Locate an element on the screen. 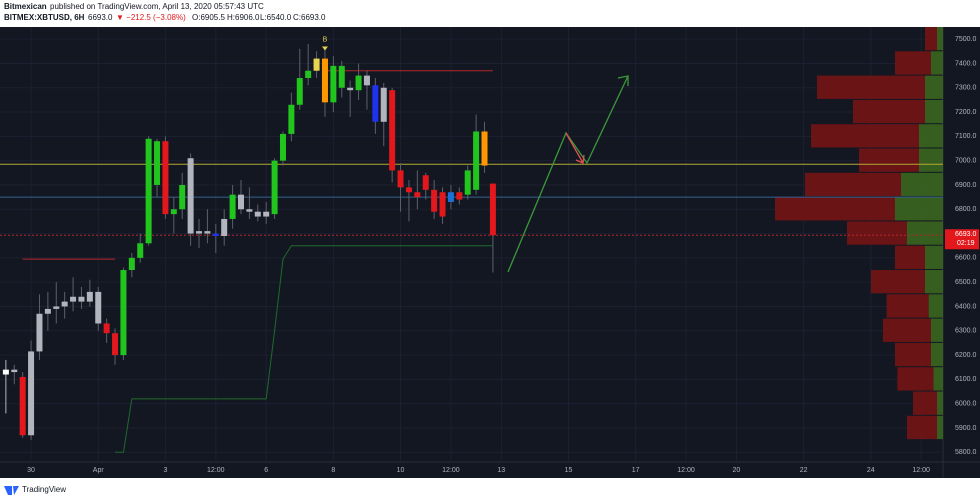  x-tick-label: 8 is located at coordinates (333, 470).